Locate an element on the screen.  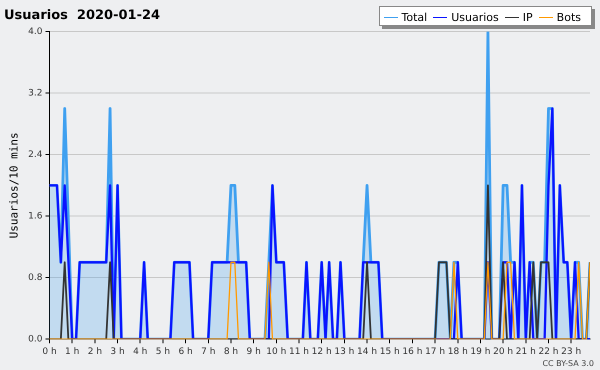
legend-label: Total is located at coordinates (415, 17).